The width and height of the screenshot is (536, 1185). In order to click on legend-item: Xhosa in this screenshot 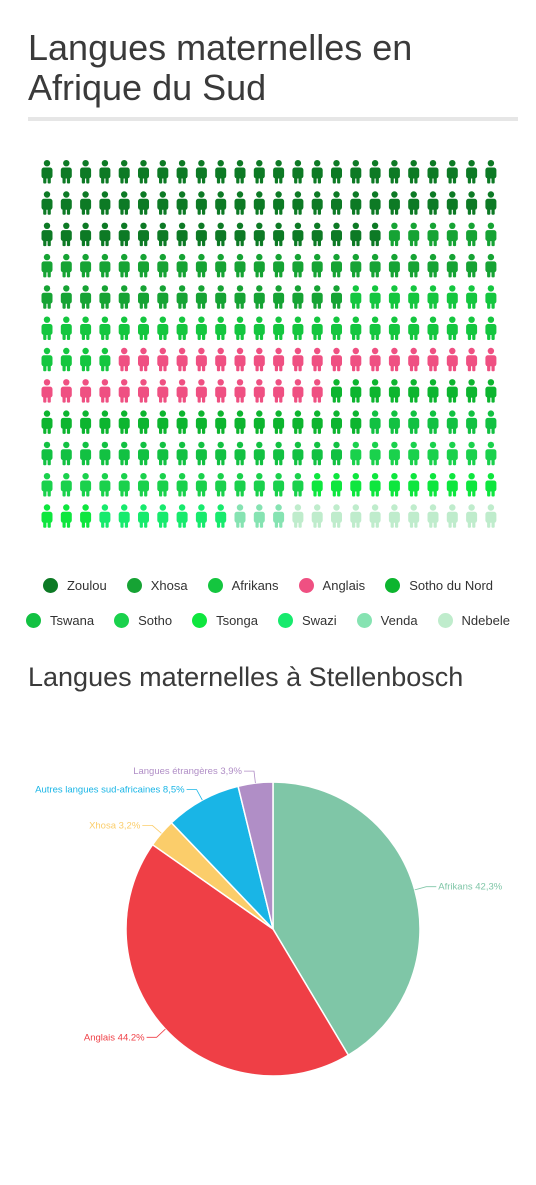, I will do `click(157, 585)`.